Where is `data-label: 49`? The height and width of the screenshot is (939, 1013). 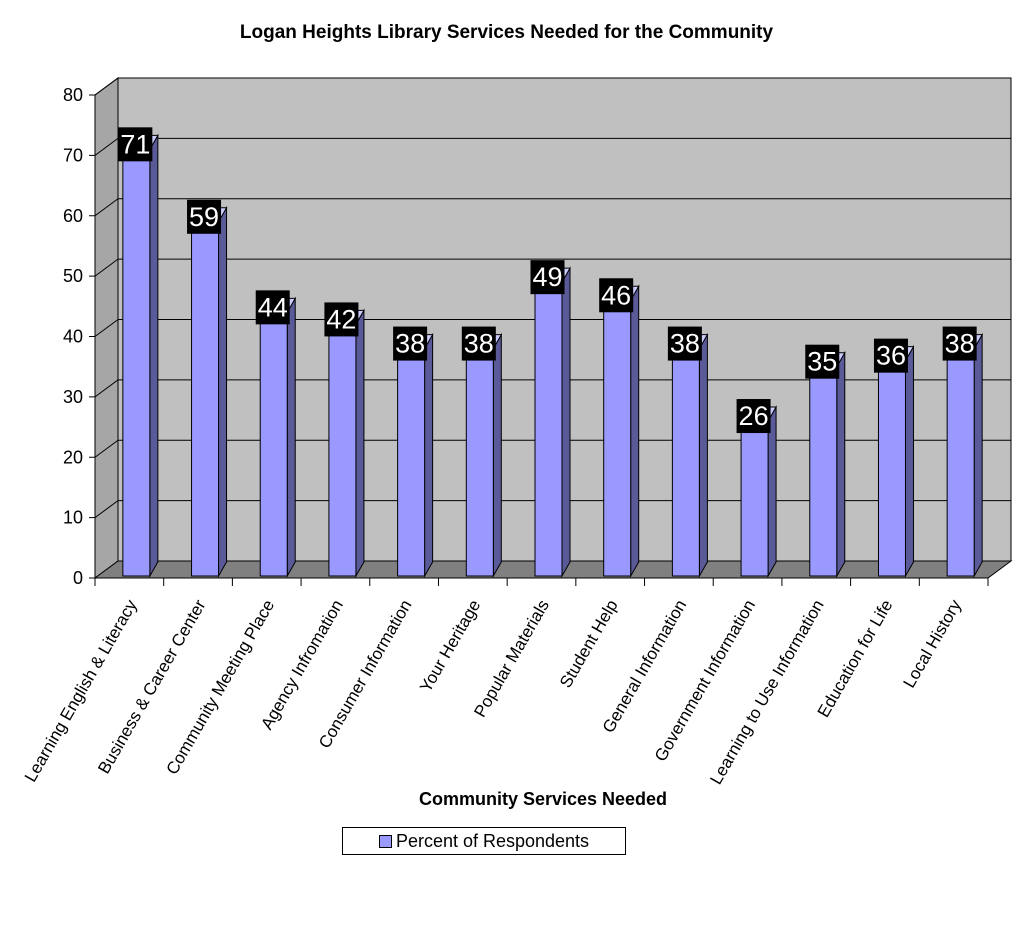
data-label: 49 is located at coordinates (547, 277).